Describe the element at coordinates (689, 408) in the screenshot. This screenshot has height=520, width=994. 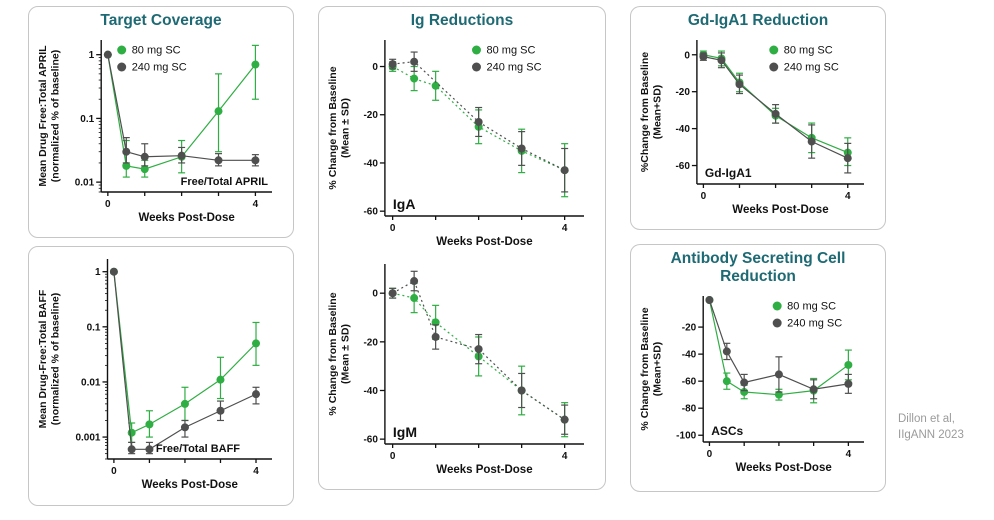
I see `svg-text: -80` at that location.